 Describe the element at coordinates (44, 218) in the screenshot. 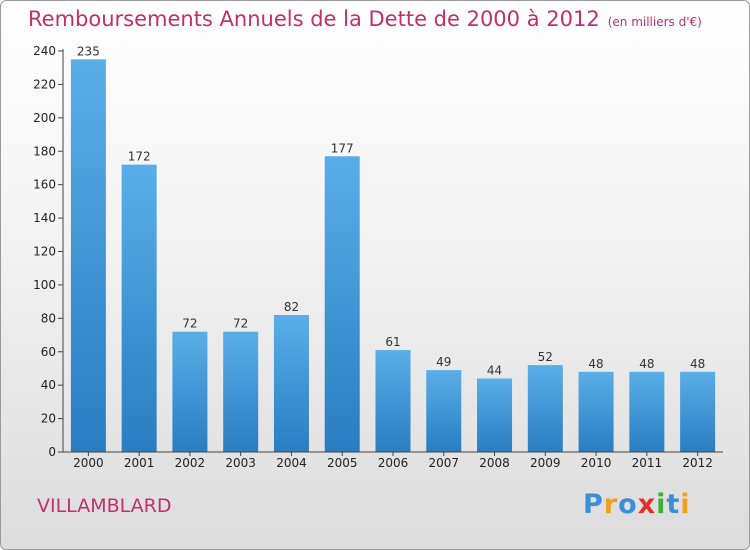

I see `y-tick-label: 140` at that location.